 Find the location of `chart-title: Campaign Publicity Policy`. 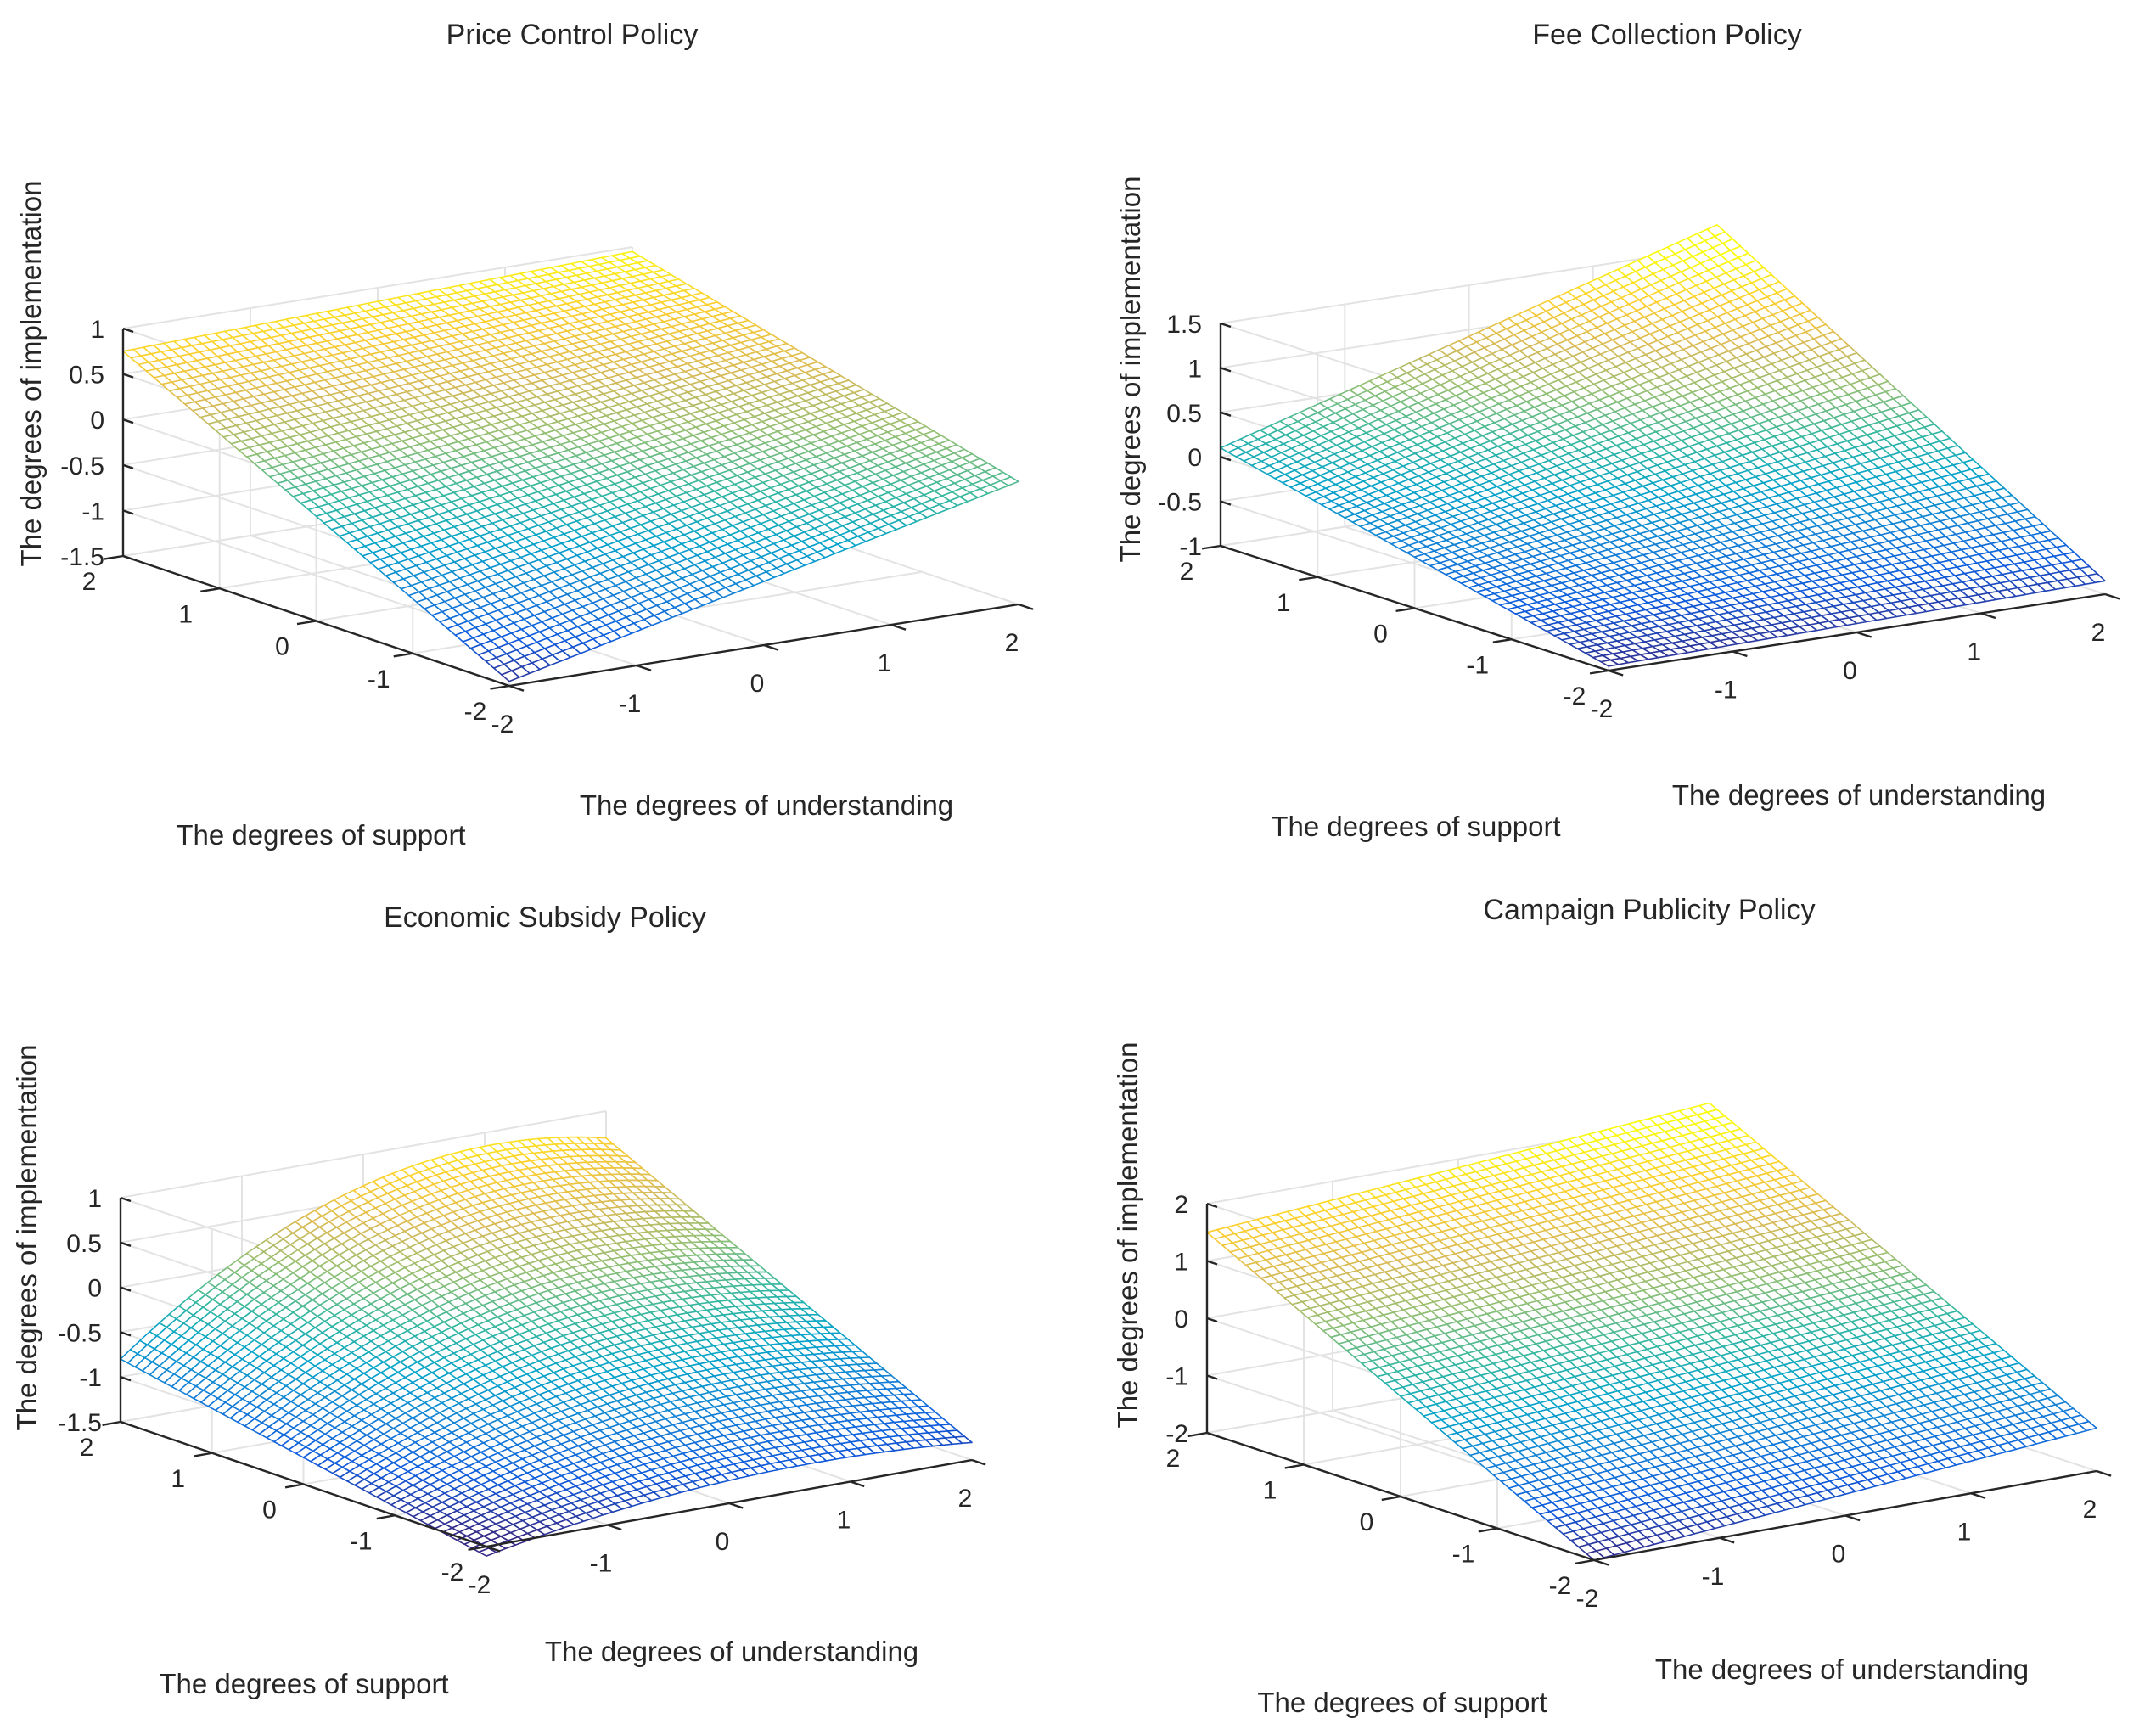

chart-title: Campaign Publicity Policy is located at coordinates (1649, 910).